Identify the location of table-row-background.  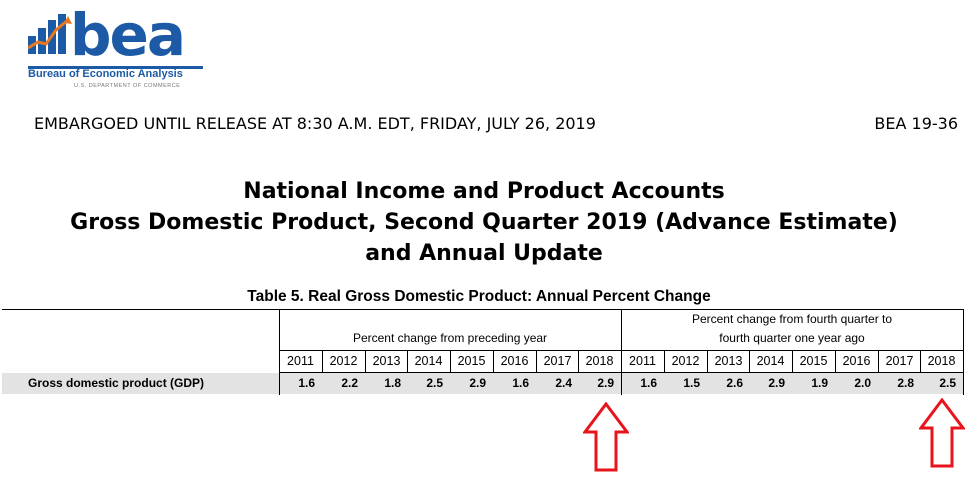
(482, 383).